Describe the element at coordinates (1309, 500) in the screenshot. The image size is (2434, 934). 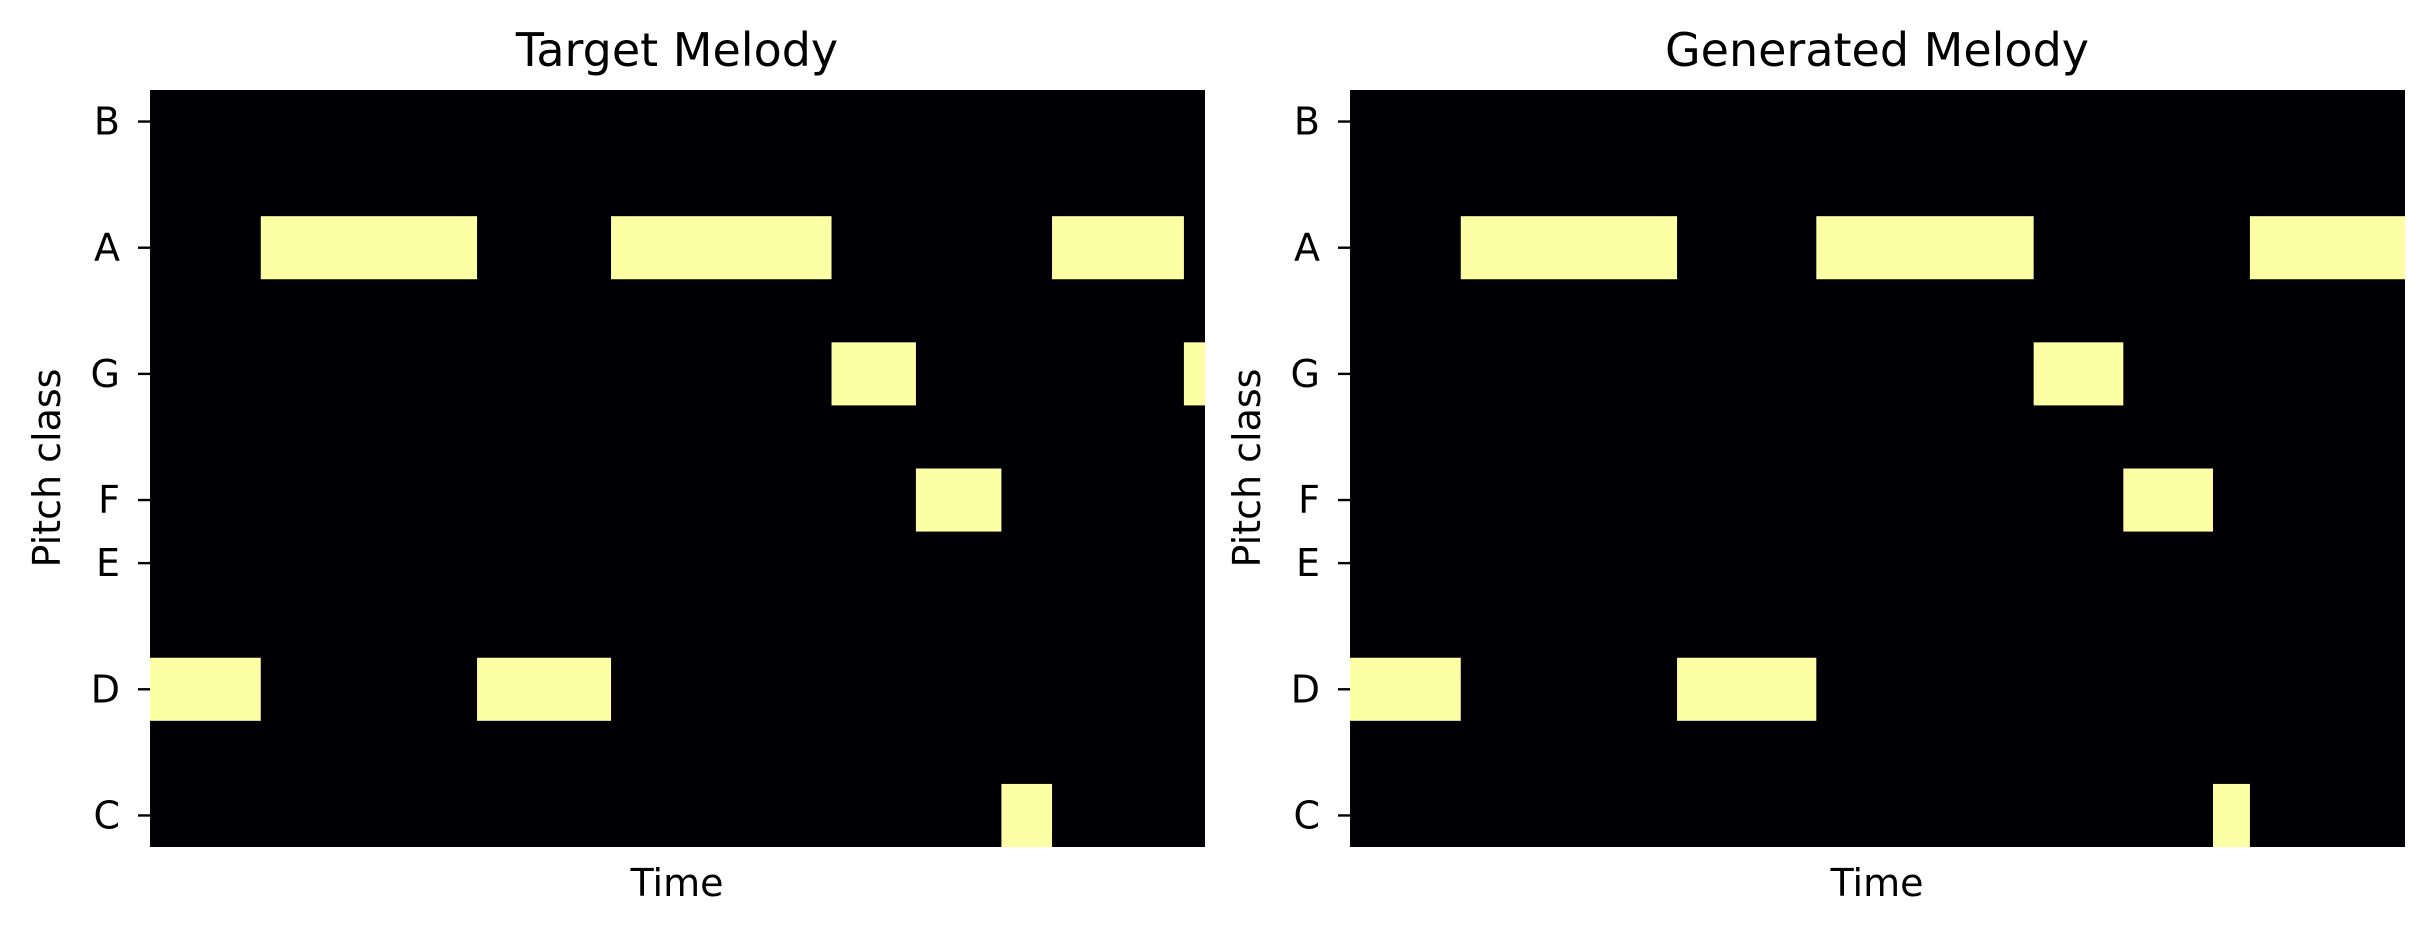
I see `y-tick-label-generated-f: F` at that location.